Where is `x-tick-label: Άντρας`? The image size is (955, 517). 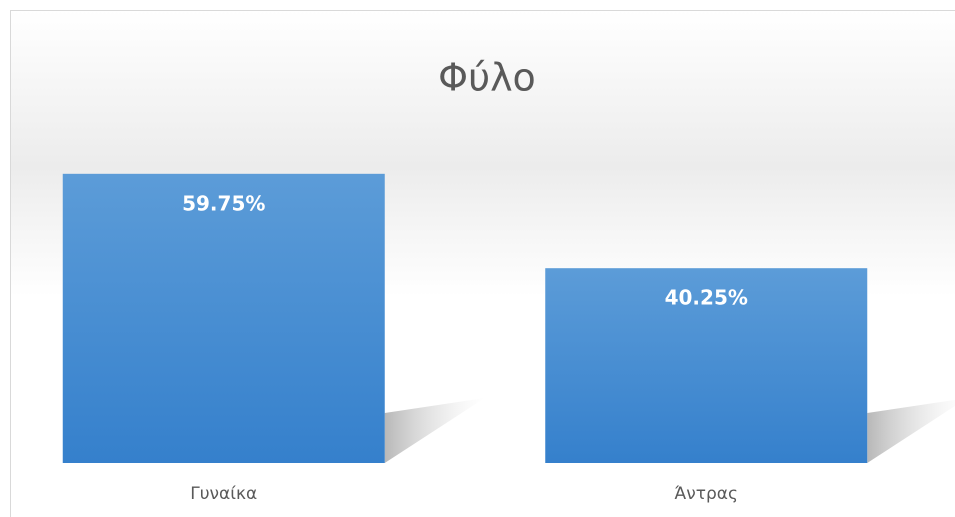 x-tick-label: Άντρας is located at coordinates (706, 494).